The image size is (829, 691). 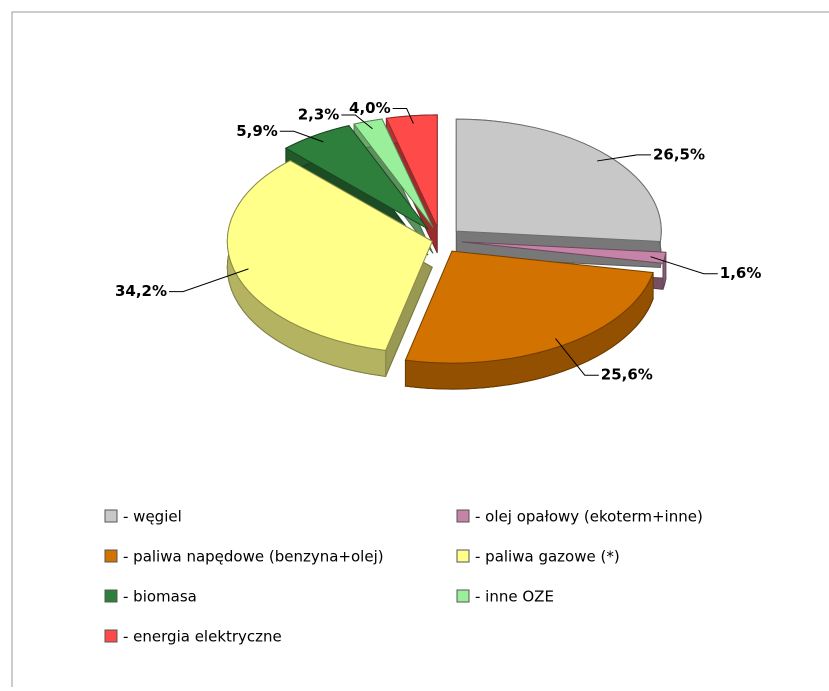 What do you see at coordinates (160, 597) in the screenshot?
I see `legend-label: - biomasa` at bounding box center [160, 597].